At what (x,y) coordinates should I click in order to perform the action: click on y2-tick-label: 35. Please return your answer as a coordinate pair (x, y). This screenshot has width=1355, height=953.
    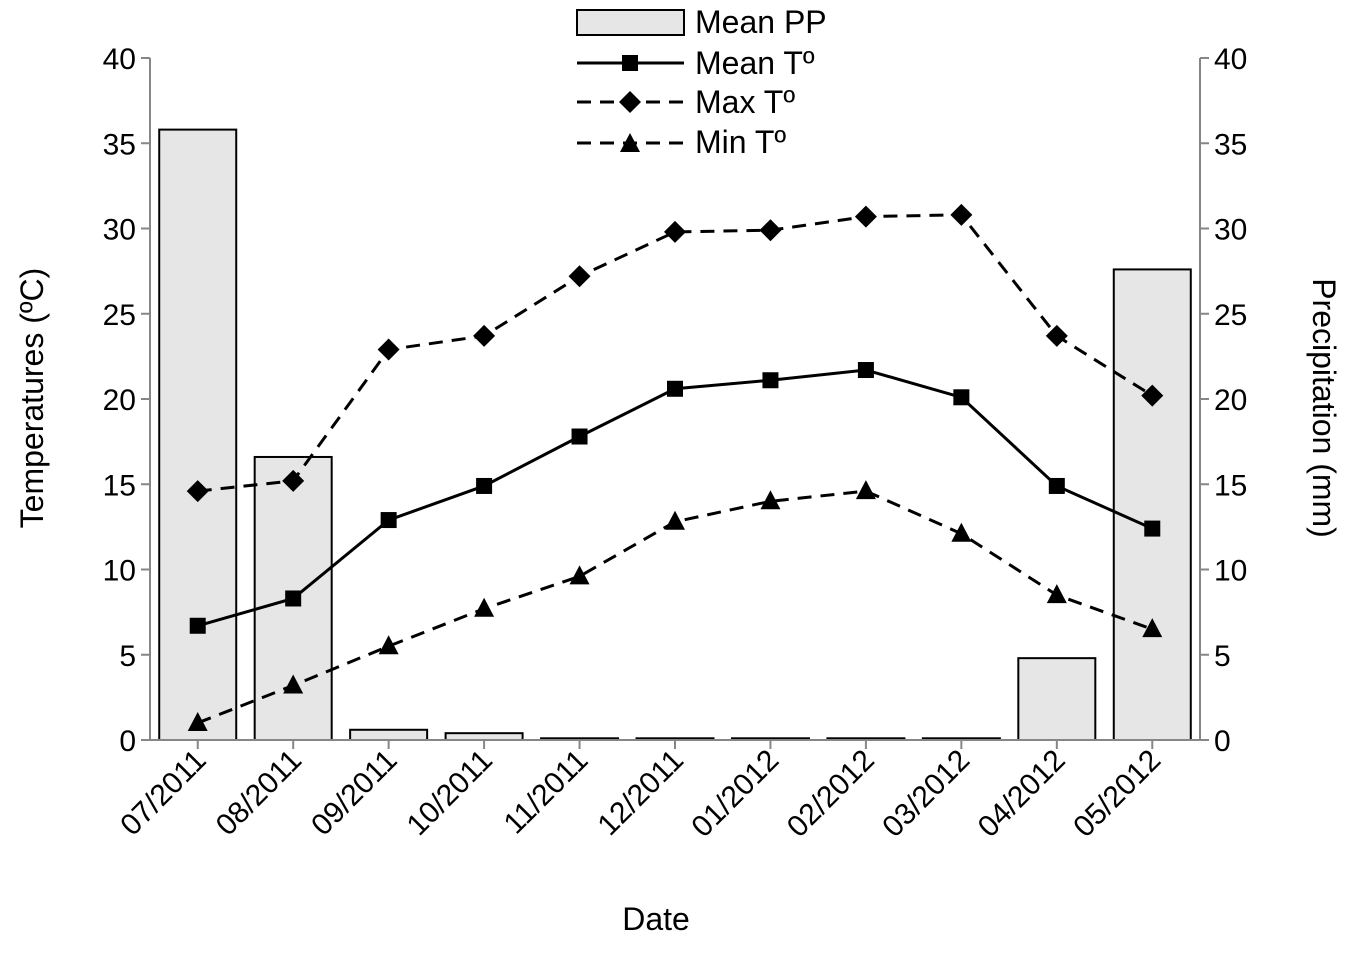
    Looking at the image, I should click on (1230, 144).